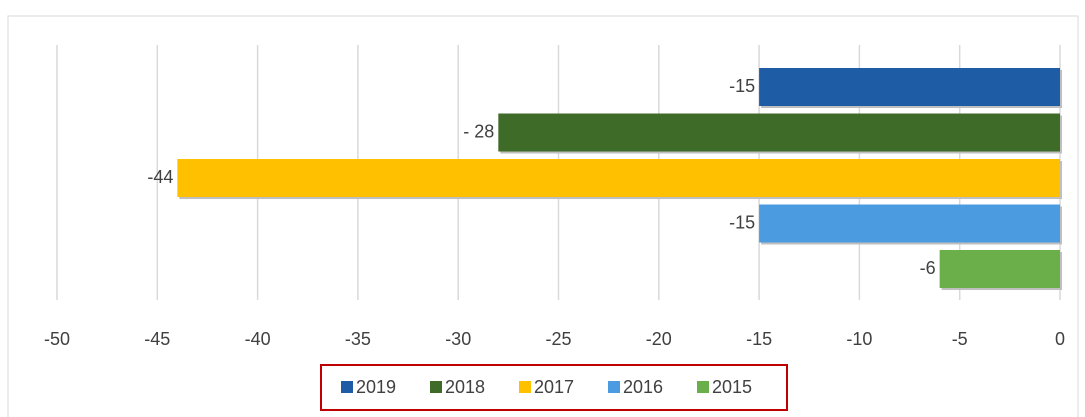 The image size is (1085, 417). What do you see at coordinates (960, 339) in the screenshot?
I see `x-tick-label: -5` at bounding box center [960, 339].